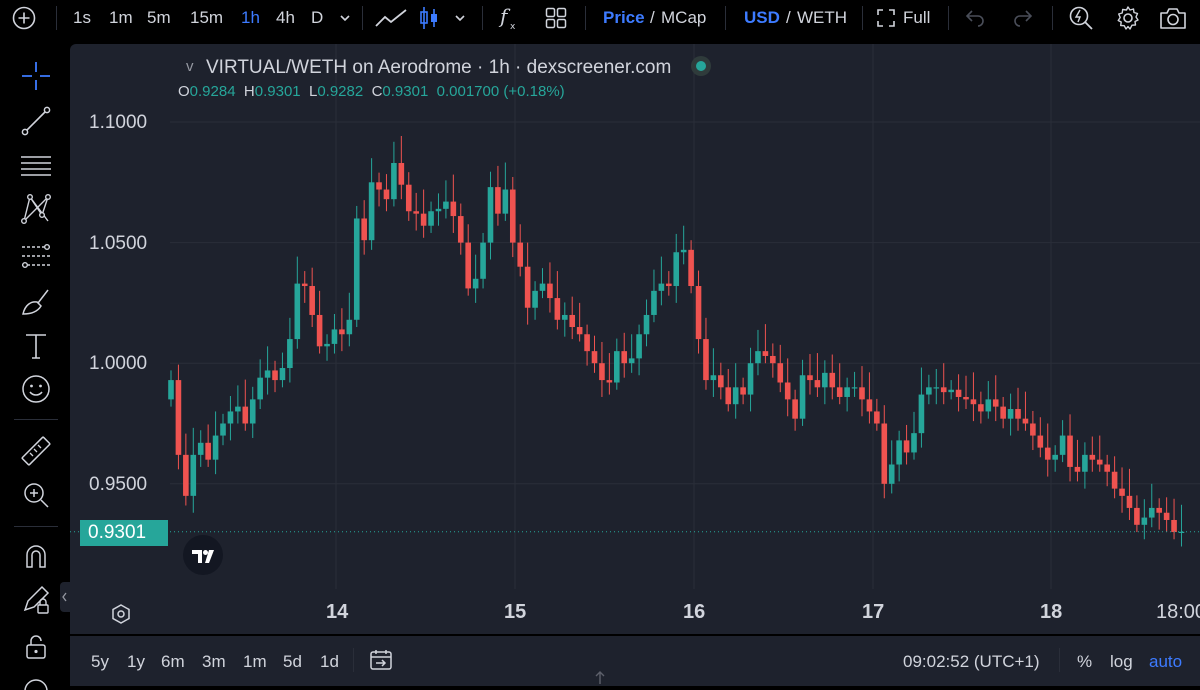 Image resolution: width=1200 pixels, height=690 pixels. What do you see at coordinates (36, 301) in the screenshot?
I see `brush-icon` at bounding box center [36, 301].